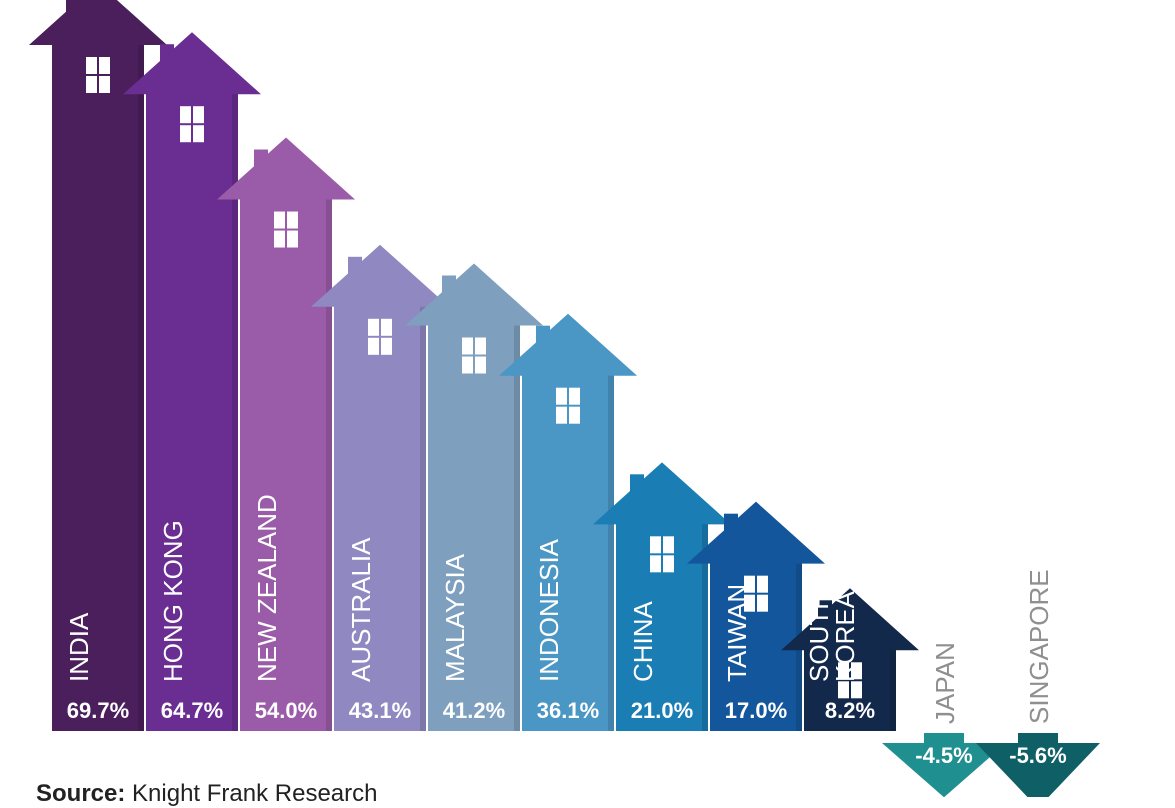 The width and height of the screenshot is (1175, 808). What do you see at coordinates (286, 710) in the screenshot?
I see `value-label: 54.0%` at bounding box center [286, 710].